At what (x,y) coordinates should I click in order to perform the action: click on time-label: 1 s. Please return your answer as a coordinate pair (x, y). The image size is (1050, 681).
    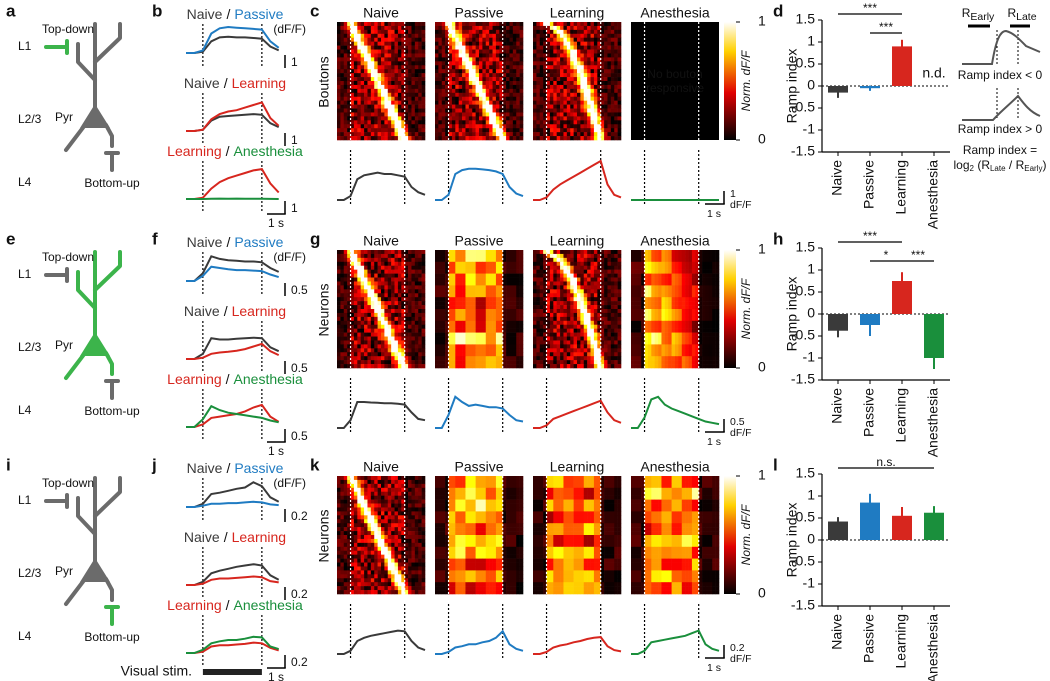
    Looking at the image, I should click on (714, 214).